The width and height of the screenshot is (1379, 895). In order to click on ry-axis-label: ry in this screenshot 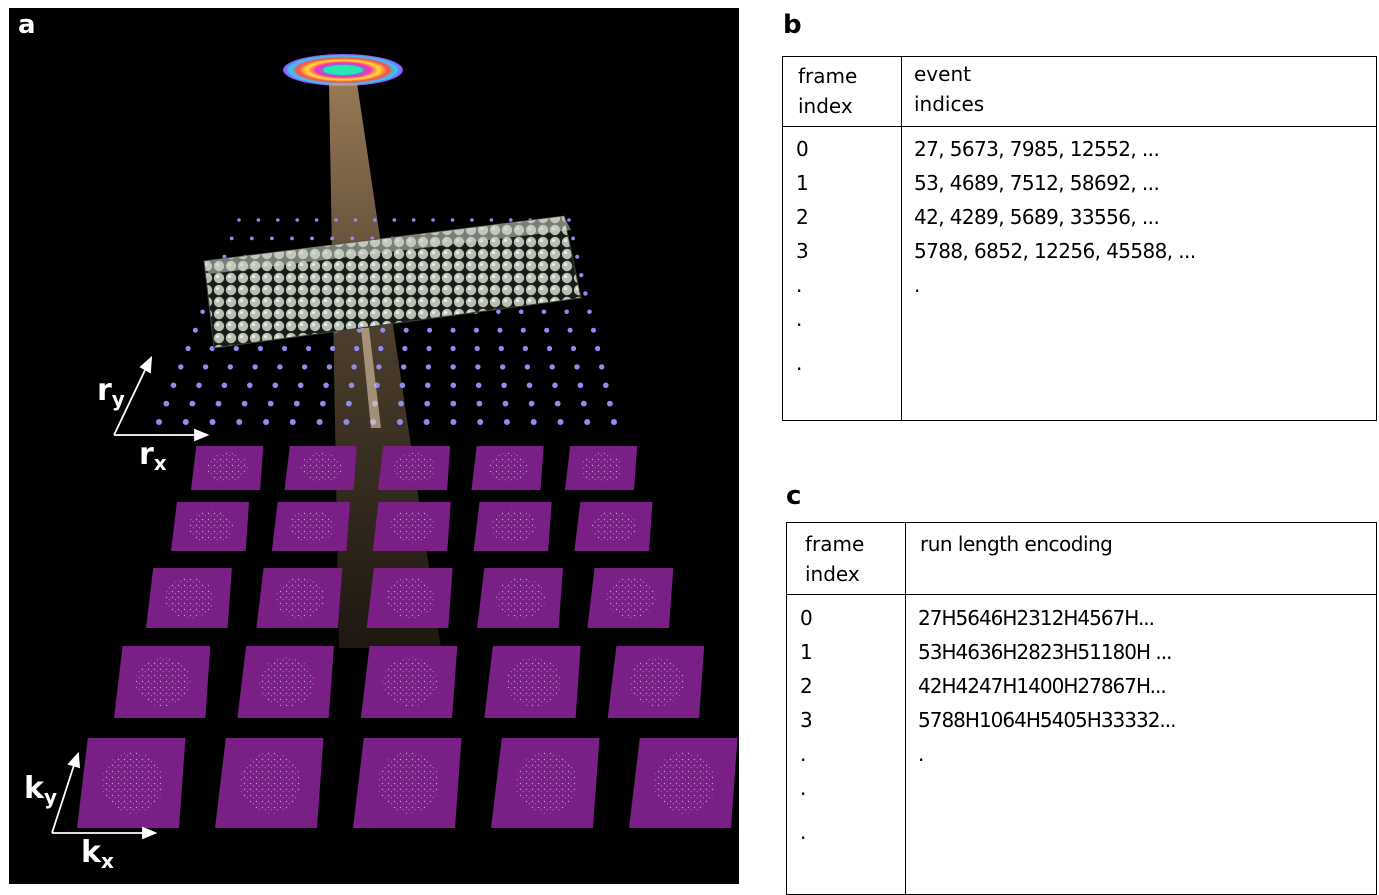, I will do `click(111, 392)`.